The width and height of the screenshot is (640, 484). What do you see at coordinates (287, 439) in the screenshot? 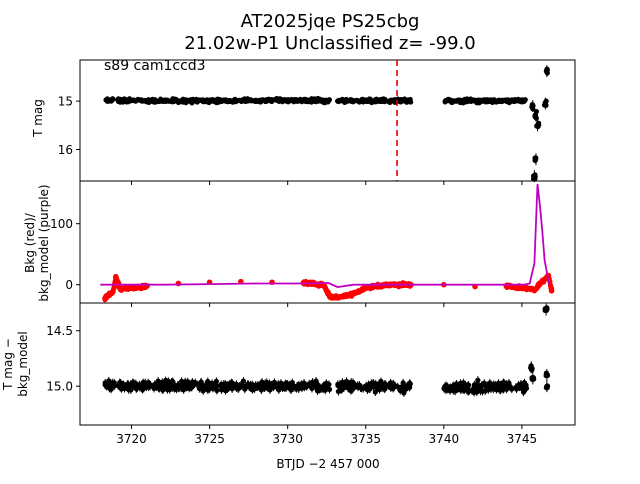
I see `bottom-panel-xtick-label: 3730` at bounding box center [287, 439].